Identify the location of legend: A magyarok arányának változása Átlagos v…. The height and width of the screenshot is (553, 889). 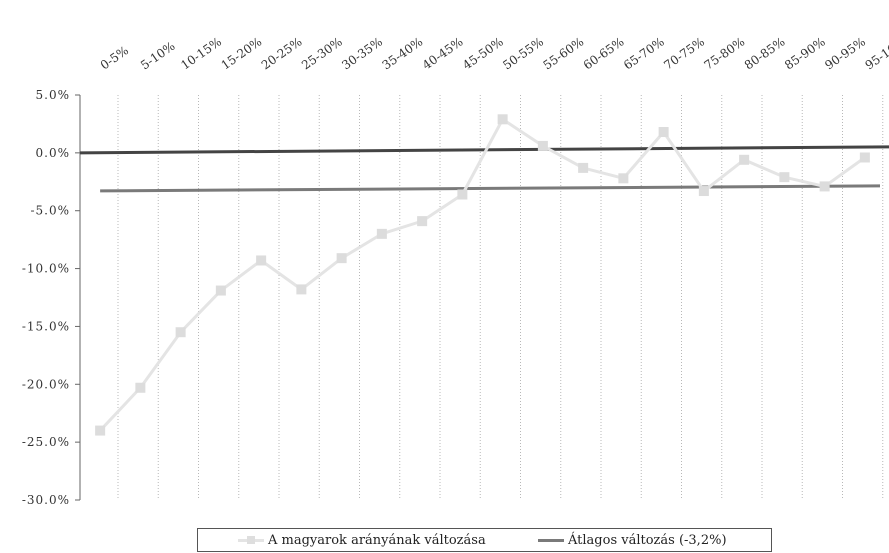
(484, 540).